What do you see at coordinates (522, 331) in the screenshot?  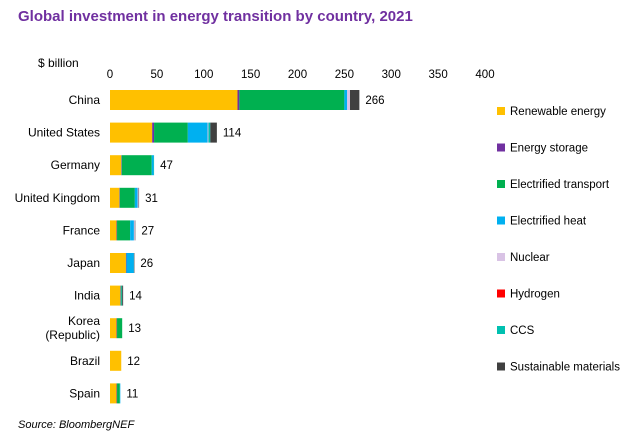 I see `legend-label: CCS` at bounding box center [522, 331].